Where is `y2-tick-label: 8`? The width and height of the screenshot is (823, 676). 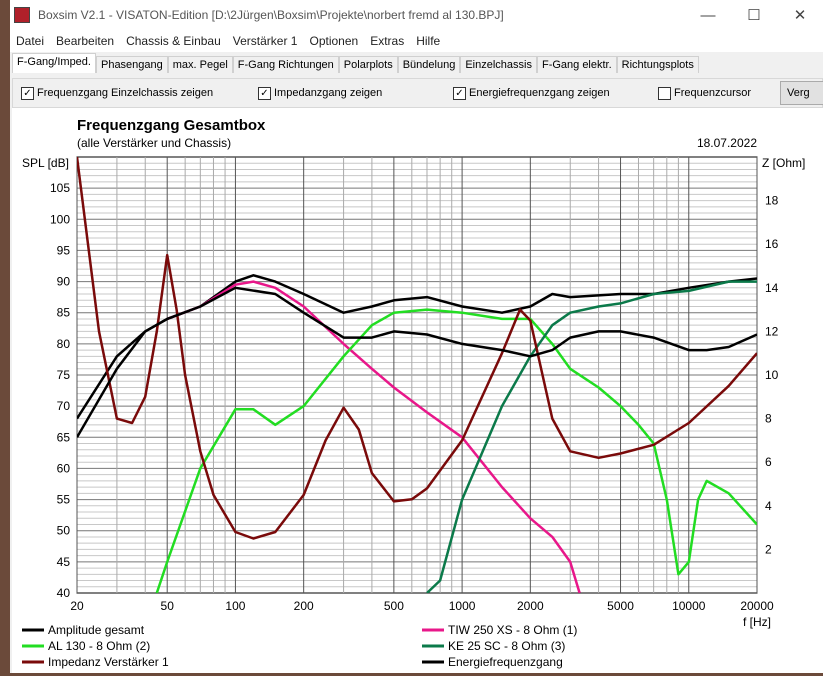
y2-tick-label: 8 is located at coordinates (768, 419).